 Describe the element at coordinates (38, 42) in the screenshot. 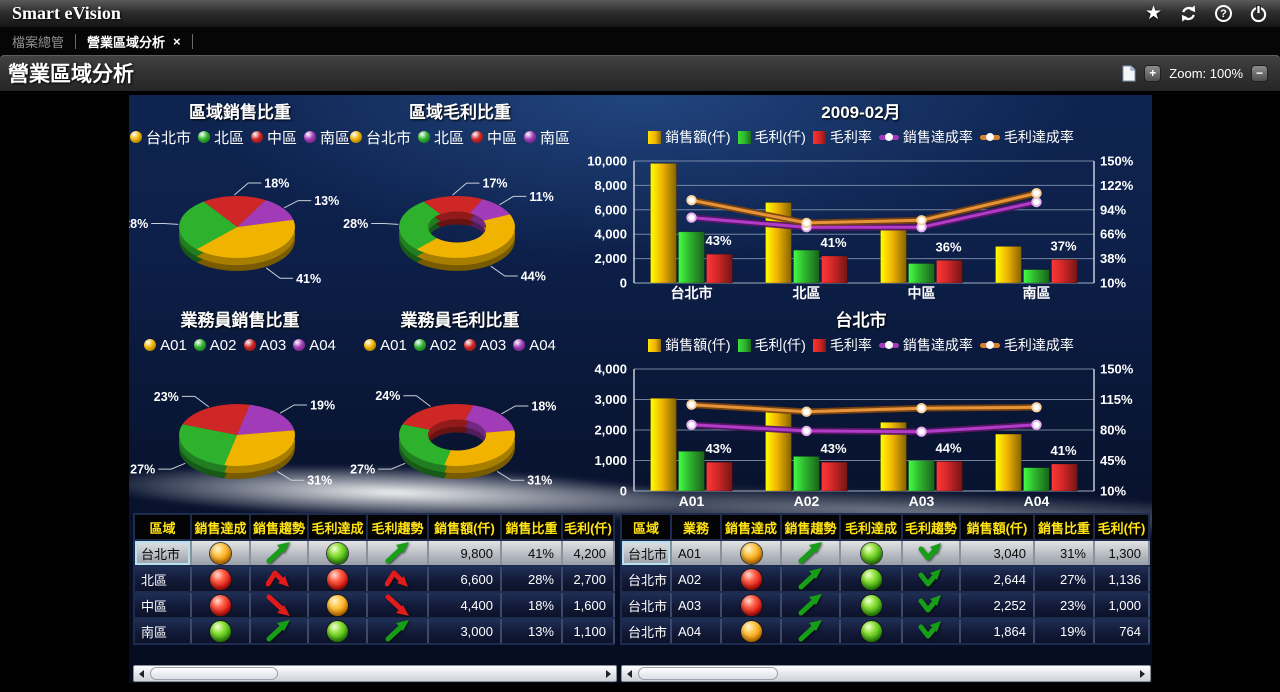

I see `tab-file-explorer: 檔案總管` at that location.